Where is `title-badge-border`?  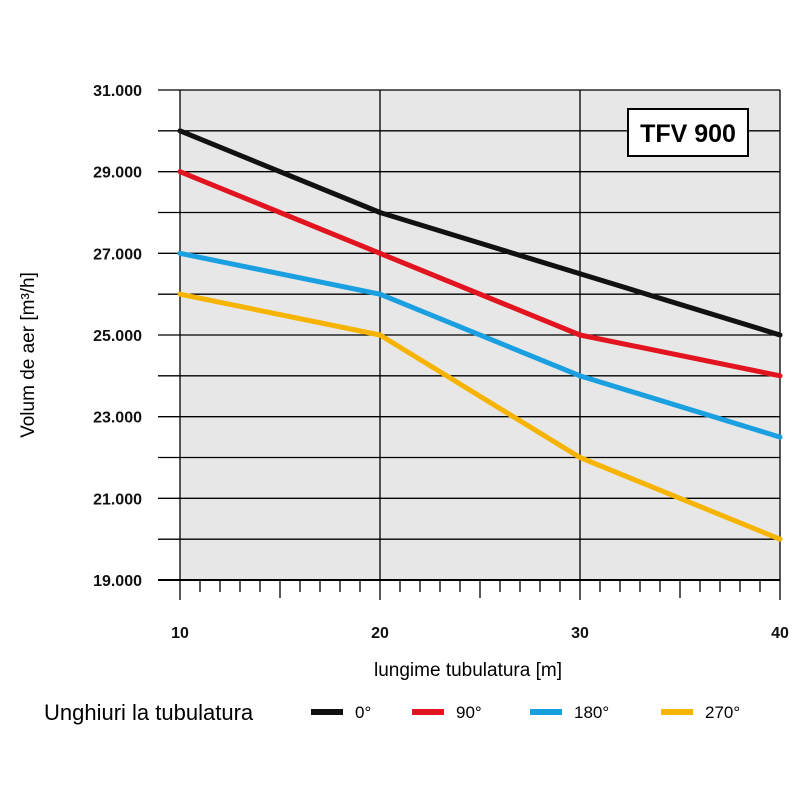
title-badge-border is located at coordinates (688, 132).